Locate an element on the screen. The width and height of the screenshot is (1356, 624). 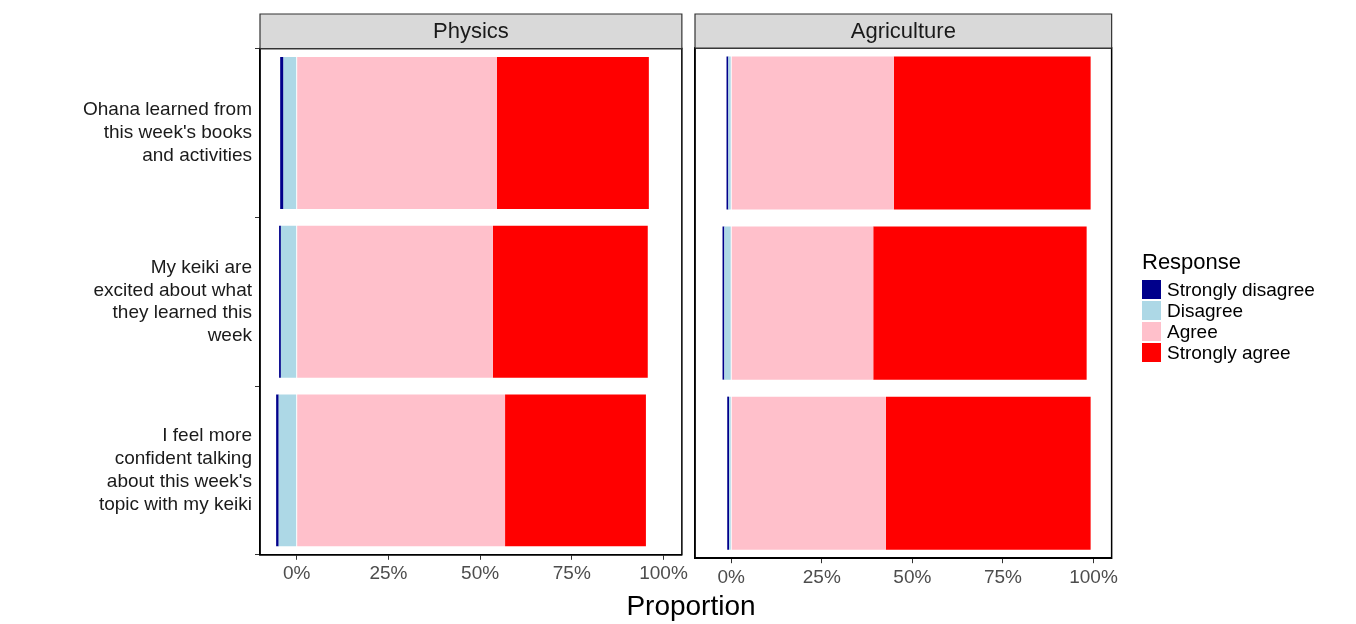
chart-title: Physics is located at coordinates (471, 31).